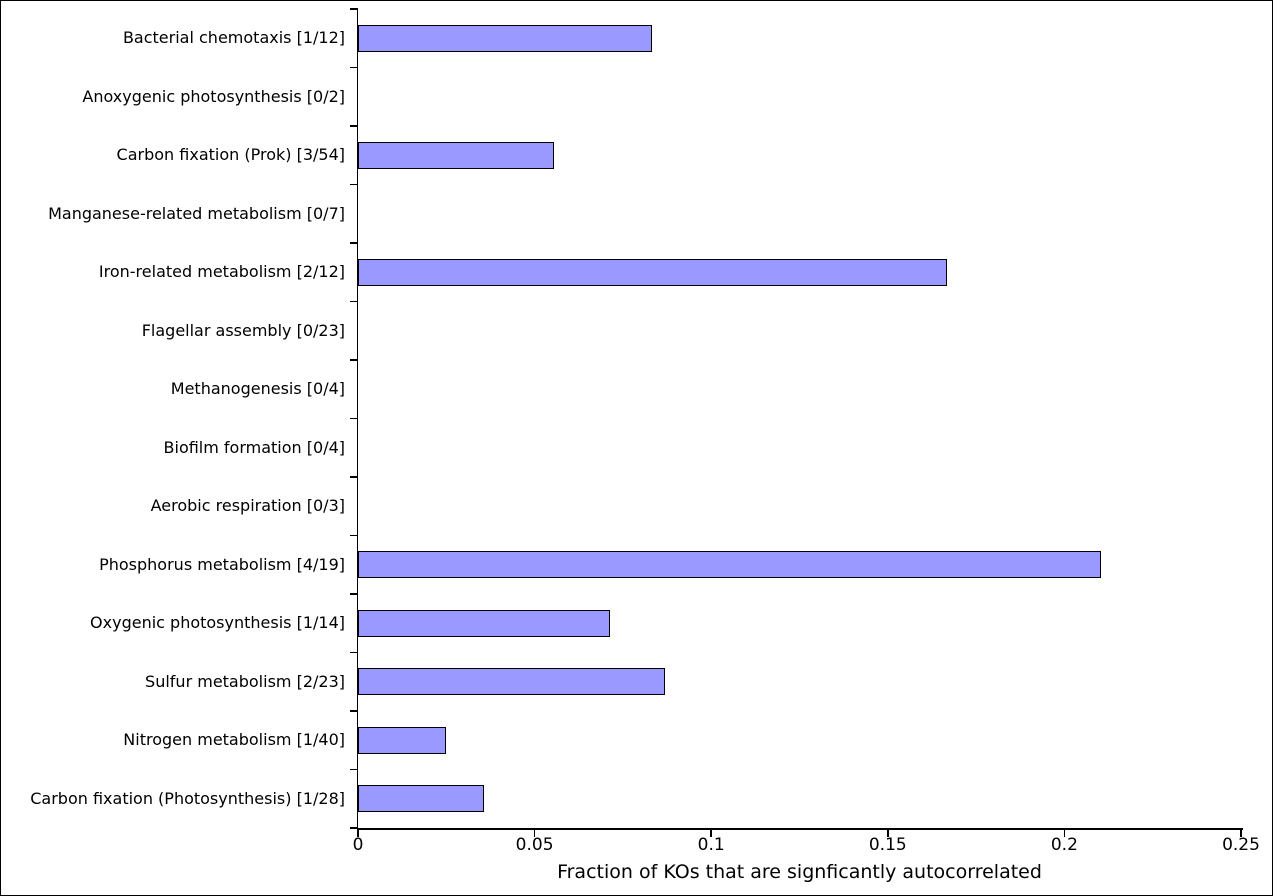 The height and width of the screenshot is (896, 1273). I want to click on category-label: Aerobic respiration [0/3], so click(247, 506).